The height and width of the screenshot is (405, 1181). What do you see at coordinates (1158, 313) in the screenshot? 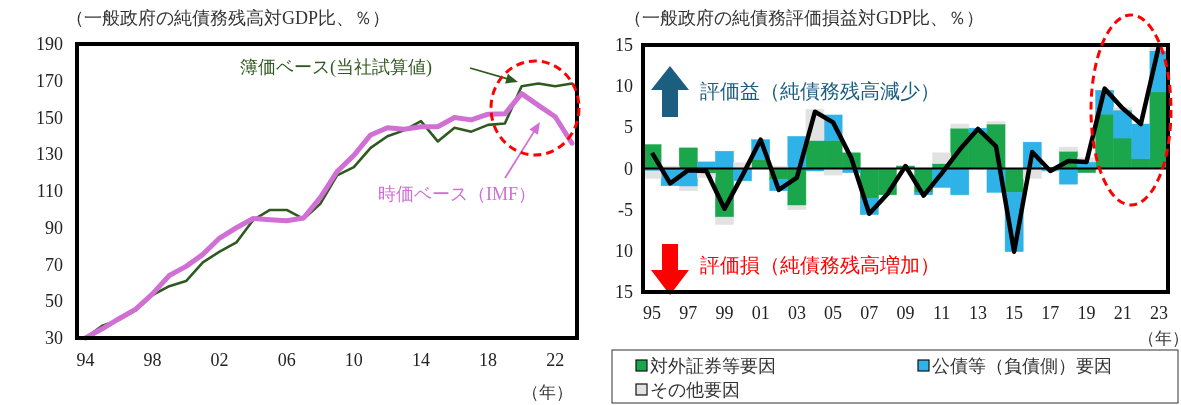
I see `x-tick-label: 23` at bounding box center [1158, 313].